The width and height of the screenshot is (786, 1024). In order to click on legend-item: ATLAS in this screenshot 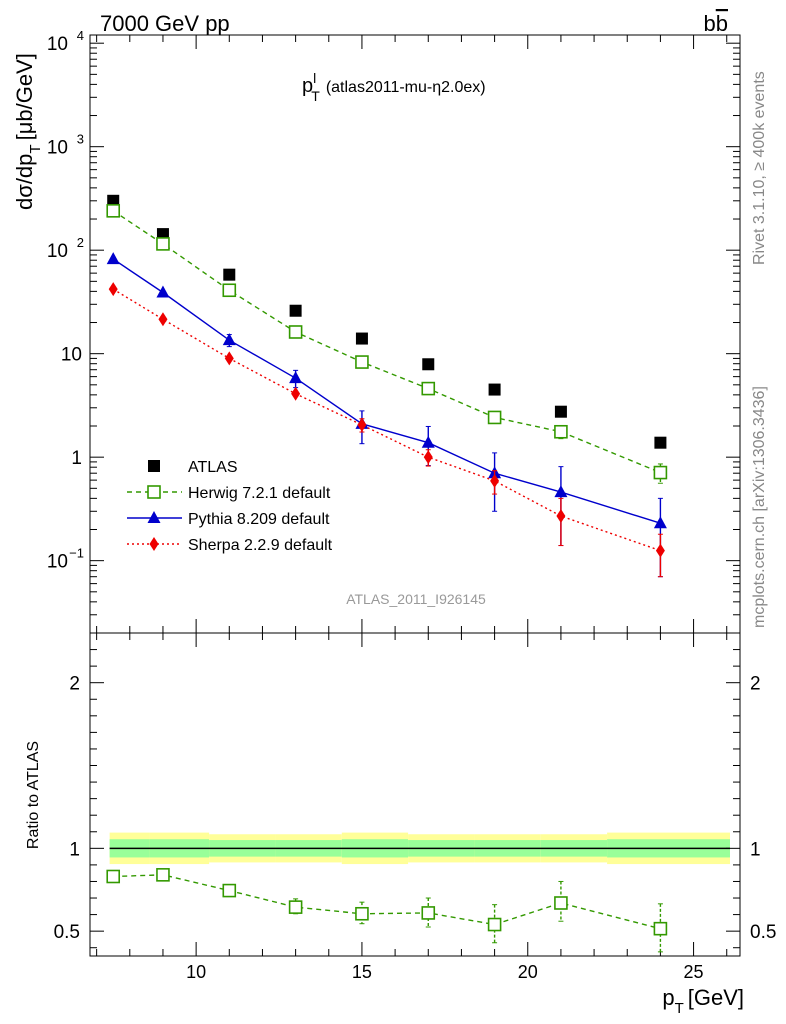, I will do `click(193, 467)`.